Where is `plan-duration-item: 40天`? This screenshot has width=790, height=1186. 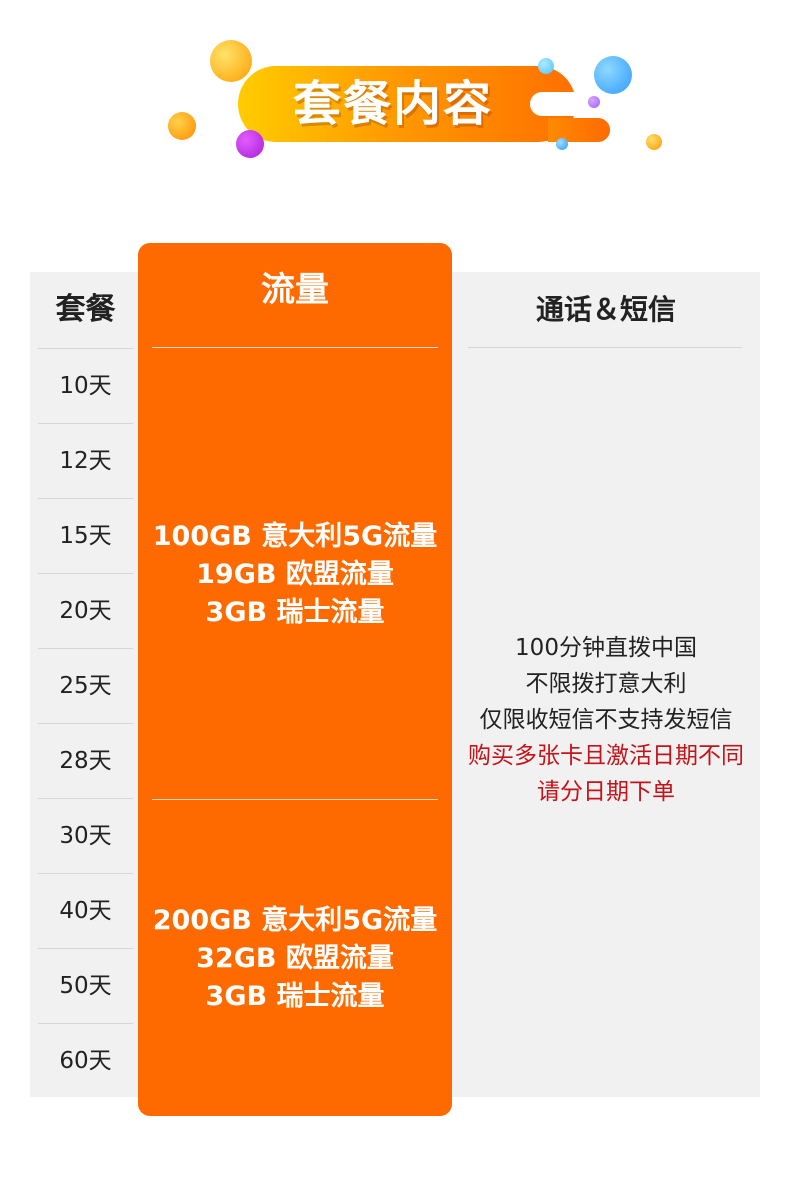
plan-duration-item: 40天 is located at coordinates (85, 910).